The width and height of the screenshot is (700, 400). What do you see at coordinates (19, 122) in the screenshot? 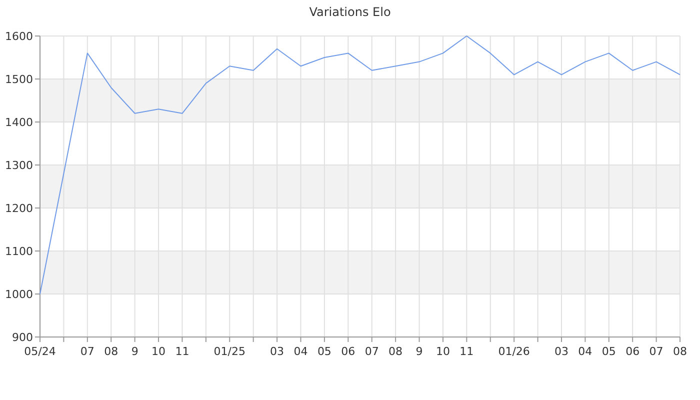
I see `y-tick-label: 1400` at bounding box center [19, 122].